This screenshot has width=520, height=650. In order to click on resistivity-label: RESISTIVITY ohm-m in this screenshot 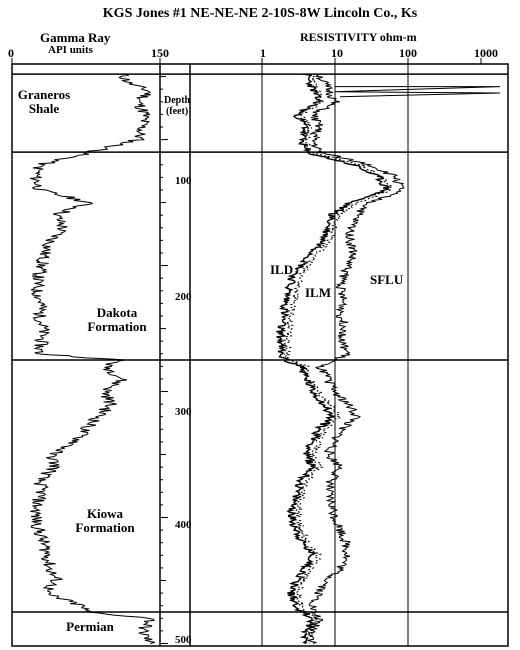, I will do `click(358, 37)`.